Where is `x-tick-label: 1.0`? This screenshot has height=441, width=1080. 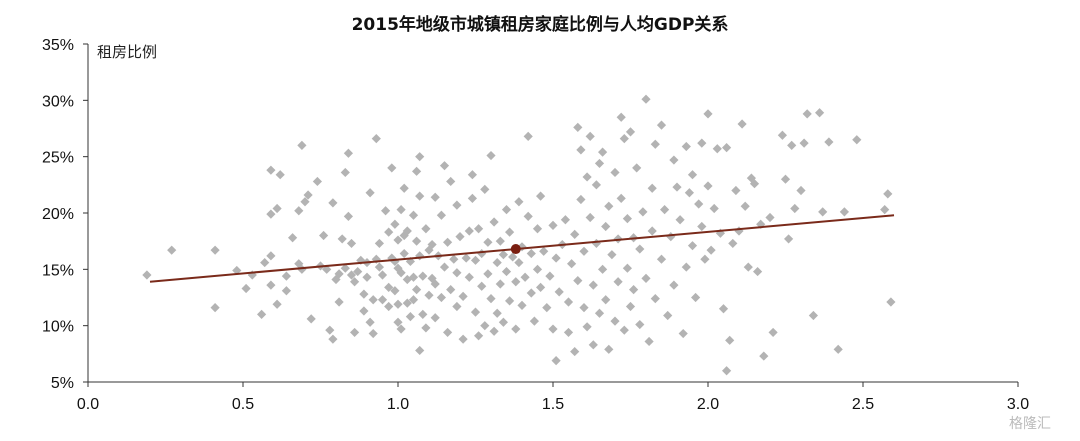
x-tick-label: 1.0 is located at coordinates (398, 404).